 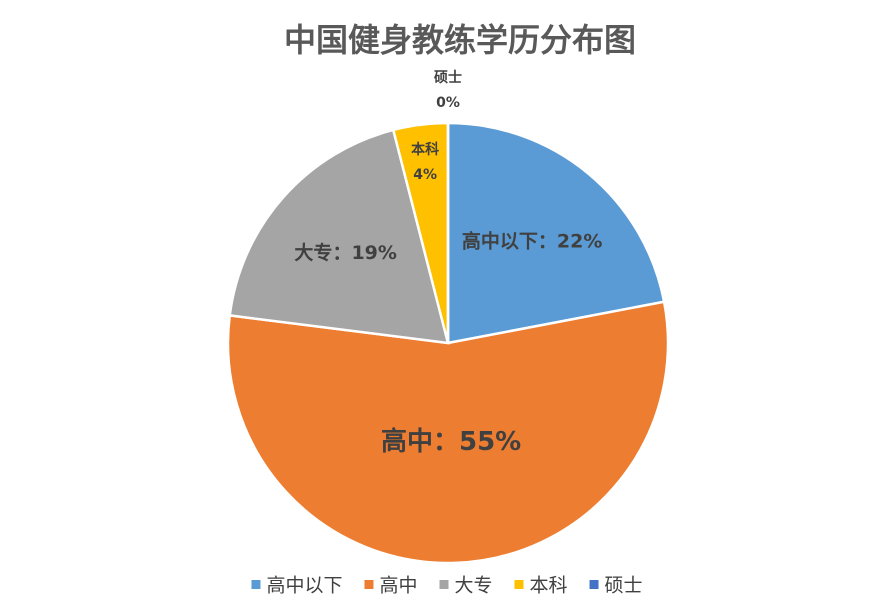 What do you see at coordinates (500, 240) in the screenshot?
I see `label-category: 高中以下` at bounding box center [500, 240].